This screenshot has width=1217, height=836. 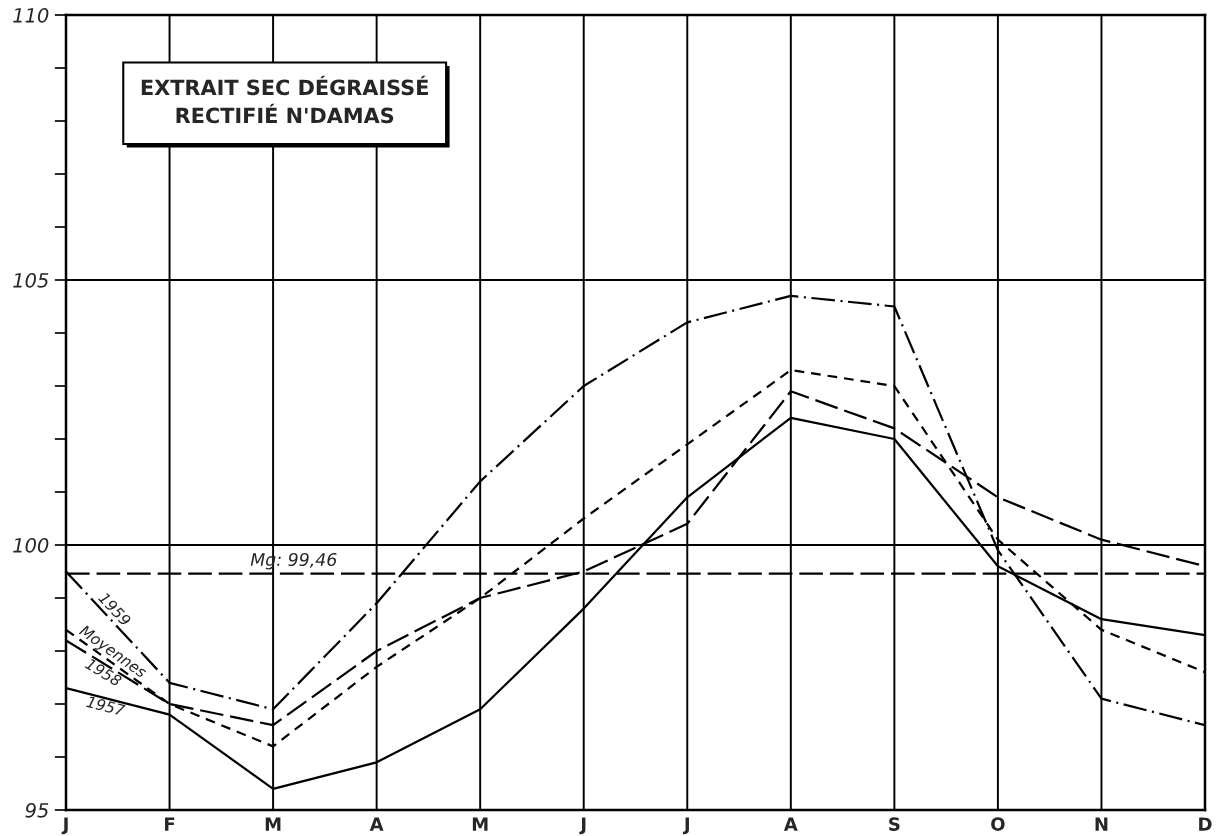 I want to click on x-tick-label: N, so click(x=1101, y=824).